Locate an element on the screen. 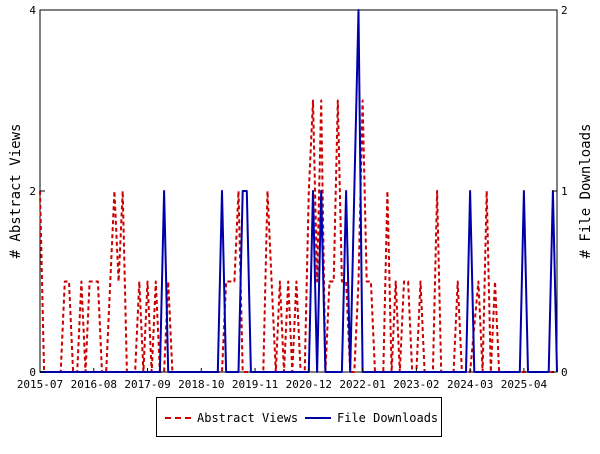 Image resolution: width=600 pixels, height=454 pixels. x-tick-label: 2020-12 is located at coordinates (309, 384).